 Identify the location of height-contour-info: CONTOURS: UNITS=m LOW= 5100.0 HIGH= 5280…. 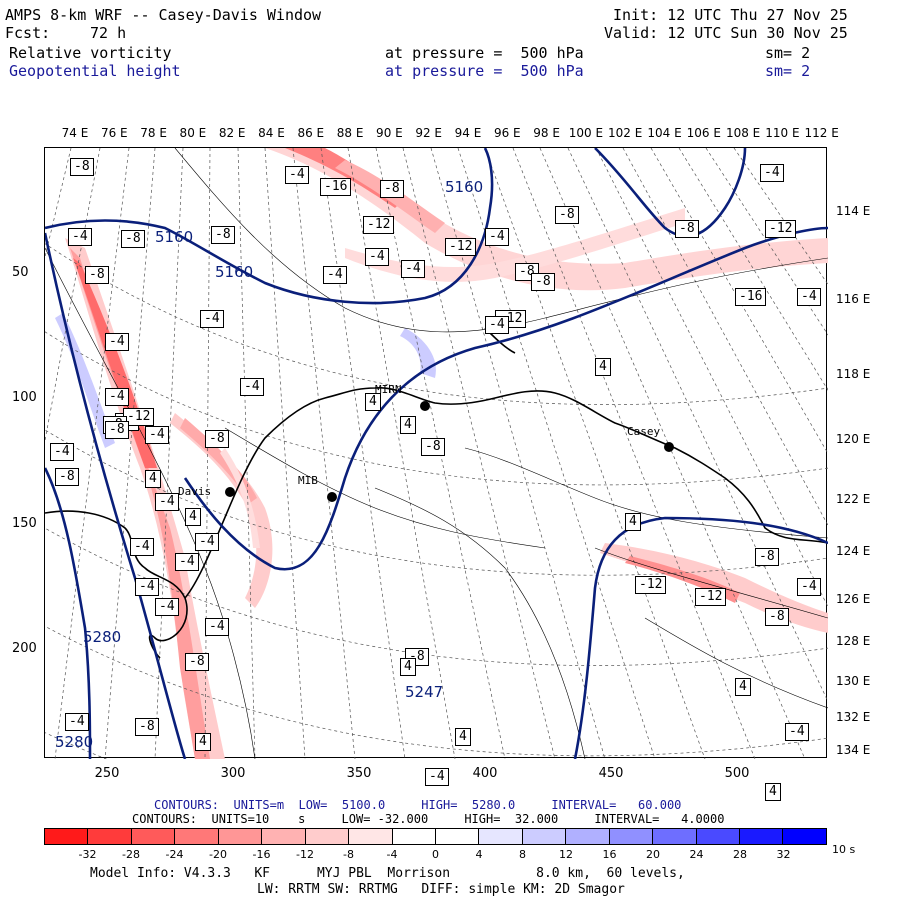
(418, 805).